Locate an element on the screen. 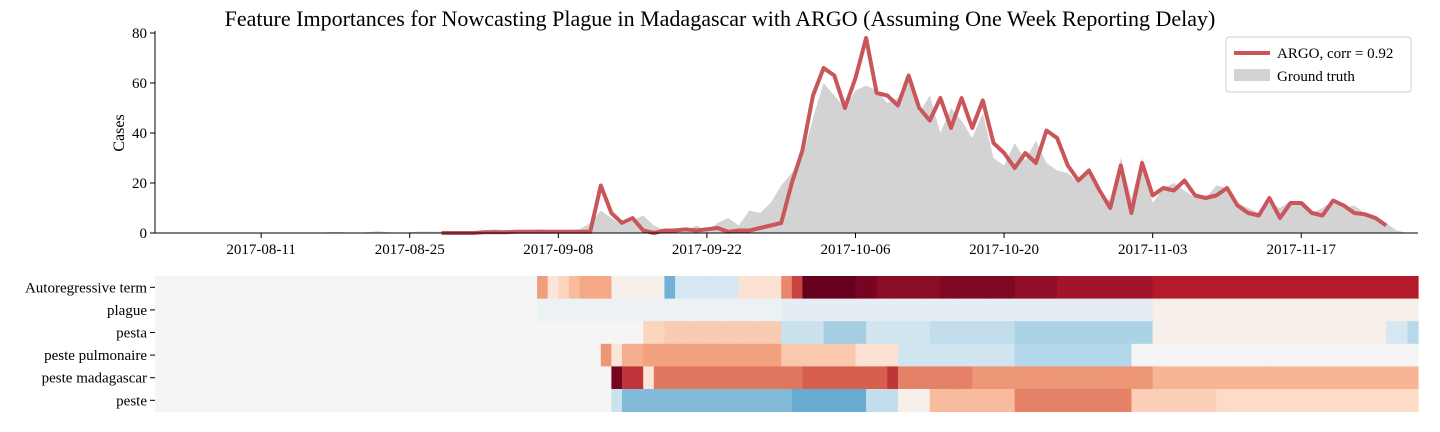  x-tick-label: 2017-08-11 is located at coordinates (260, 250).